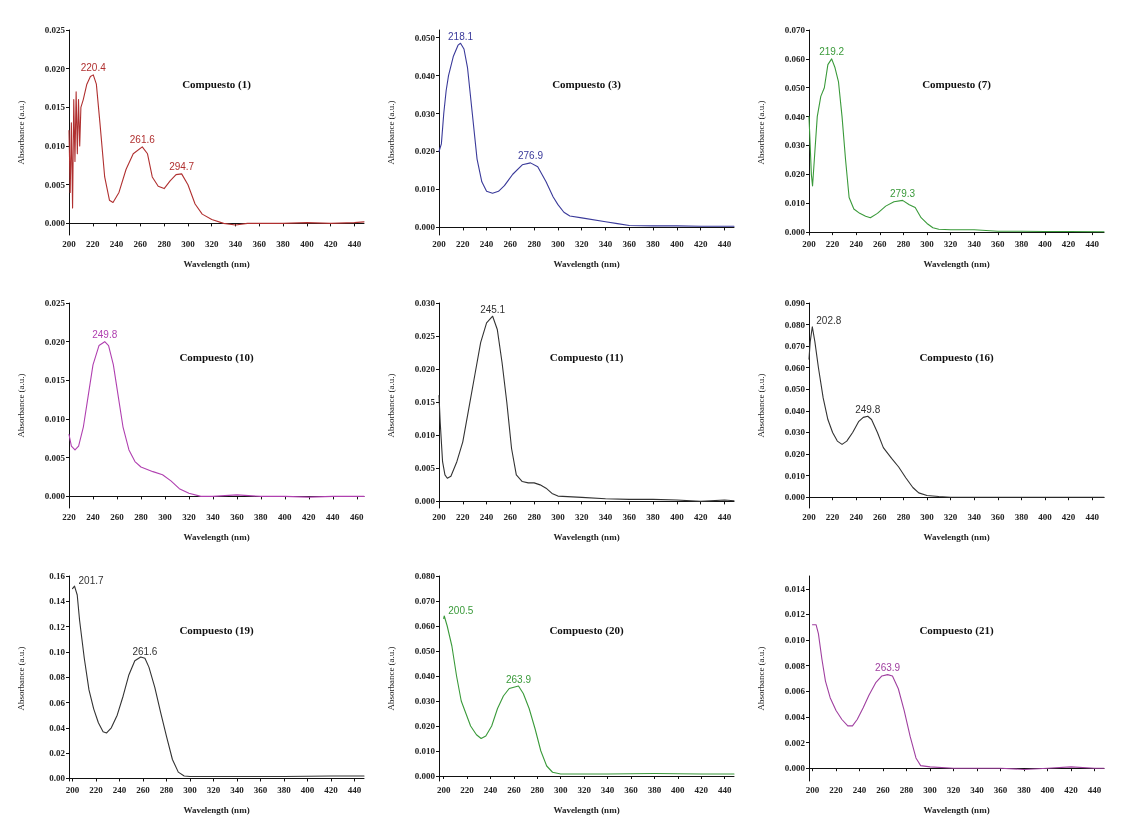 The width and height of the screenshot is (1126, 837). What do you see at coordinates (795, 203) in the screenshot?
I see `y-tick-label: 0.010` at bounding box center [795, 203].